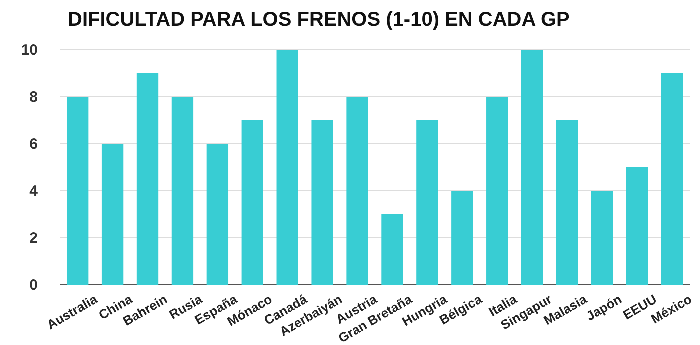 The height and width of the screenshot is (345, 700). I want to click on y-tick-label: 0, so click(34, 285).